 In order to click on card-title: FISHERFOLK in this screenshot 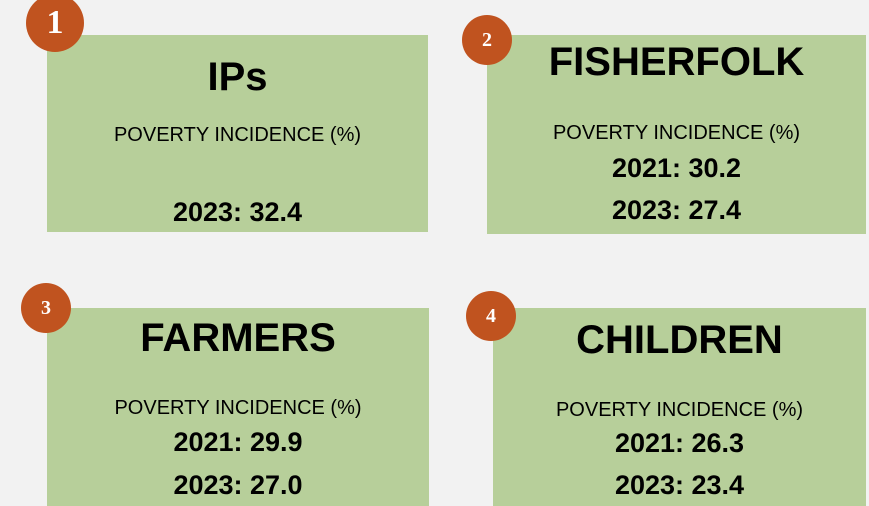, I will do `click(676, 62)`.